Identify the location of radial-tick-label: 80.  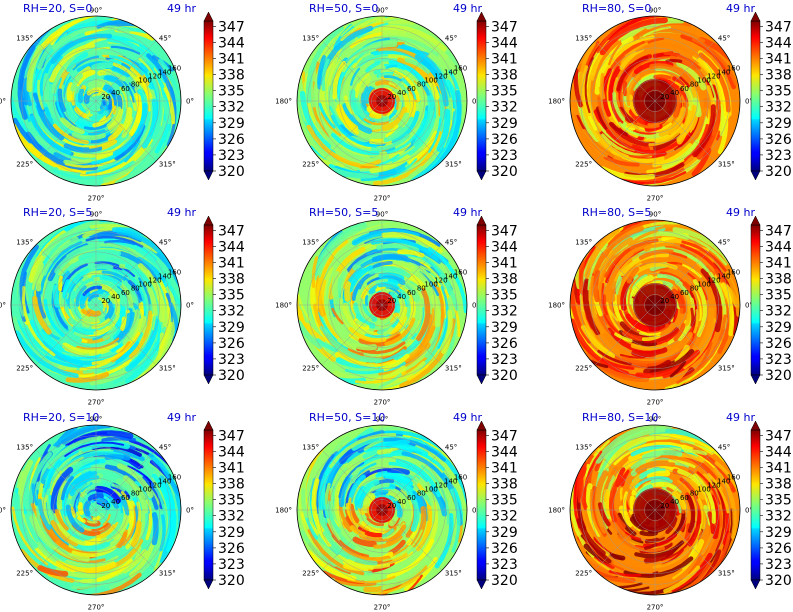
(694, 289).